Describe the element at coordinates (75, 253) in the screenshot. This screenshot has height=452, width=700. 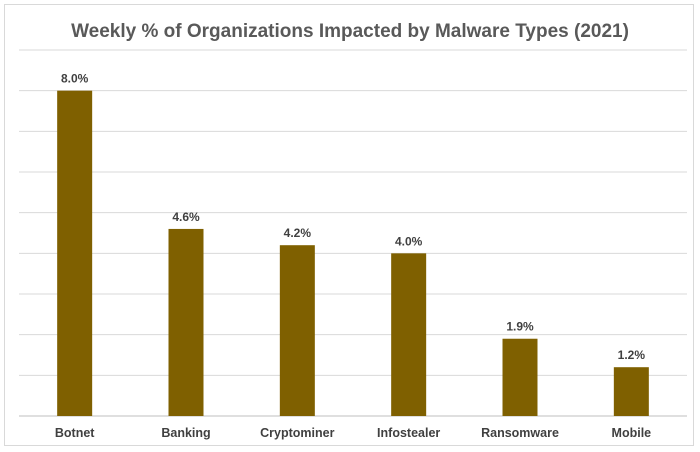
I see `bar-botnet` at that location.